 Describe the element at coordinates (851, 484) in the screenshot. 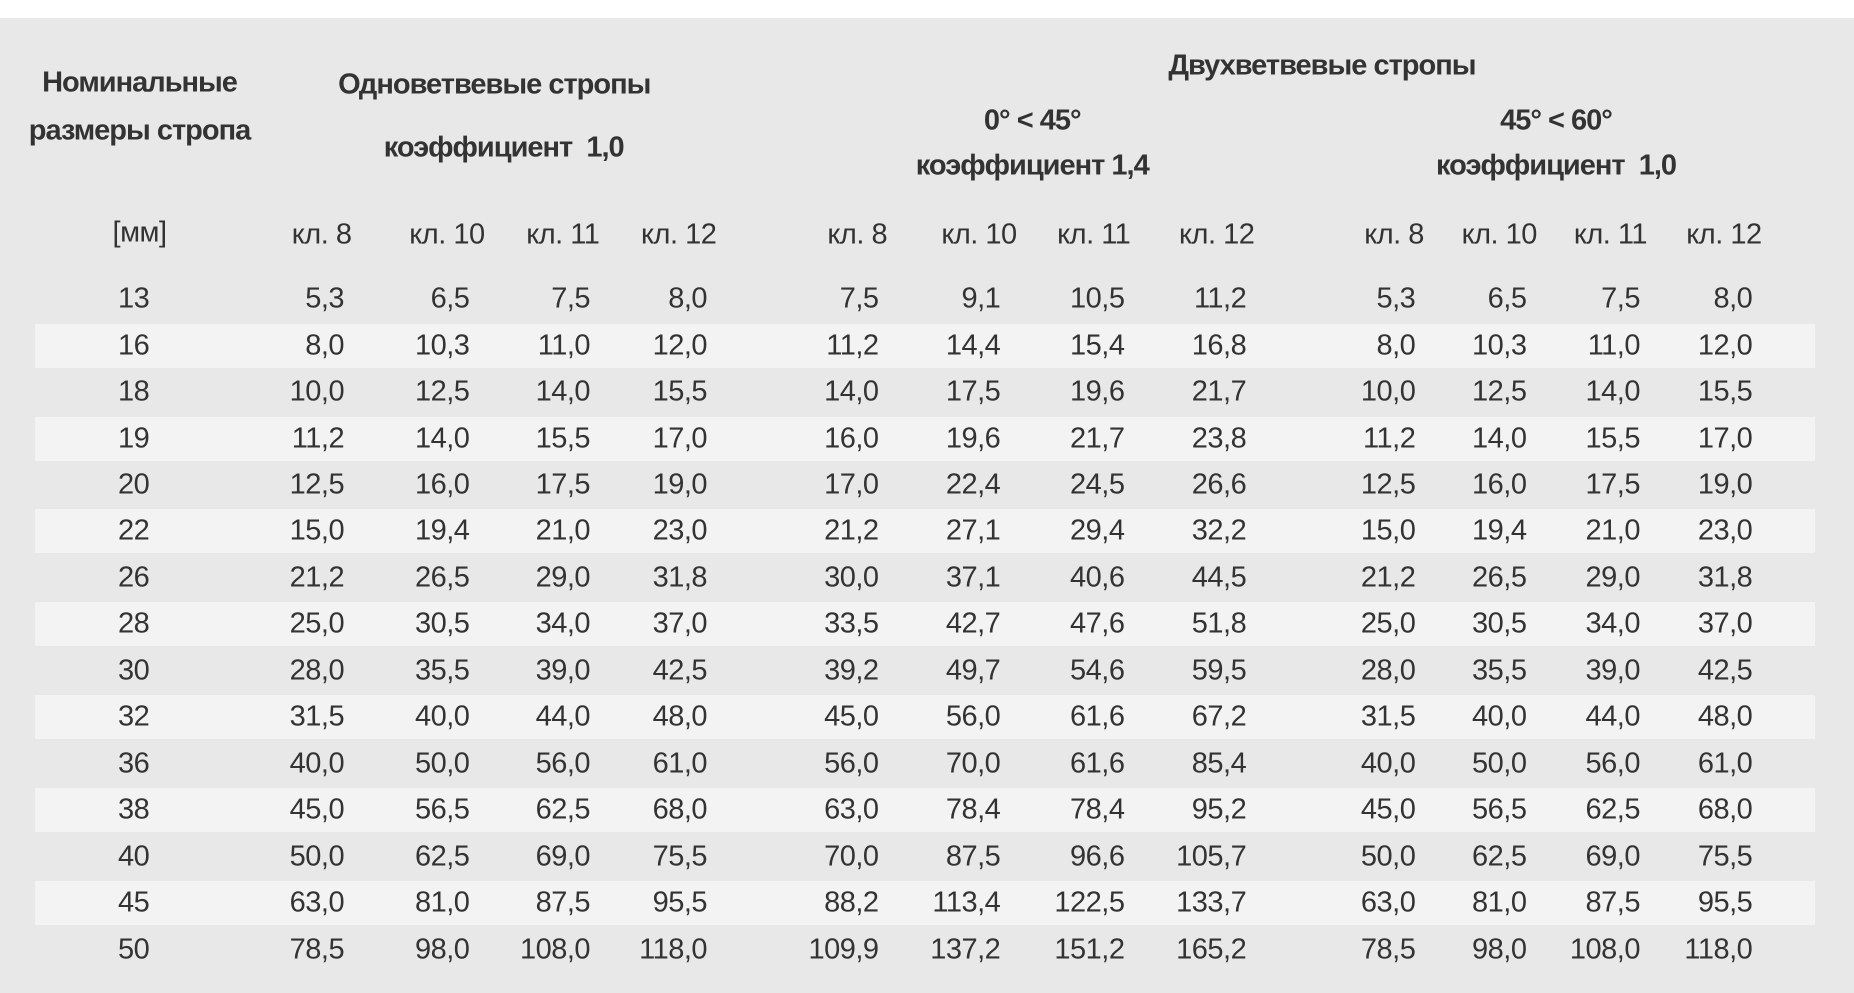

I see `value-cell: 17,0` at that location.